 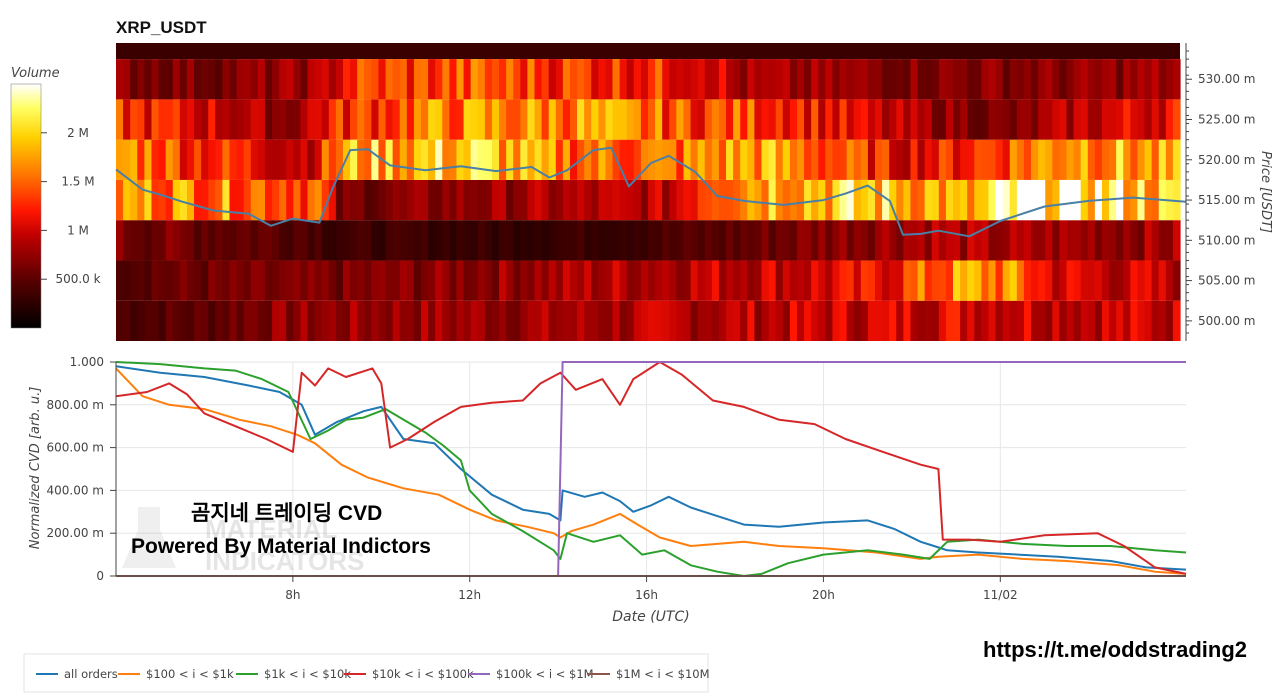 I want to click on price-tick-label: 525.00 m, so click(x=1227, y=120).